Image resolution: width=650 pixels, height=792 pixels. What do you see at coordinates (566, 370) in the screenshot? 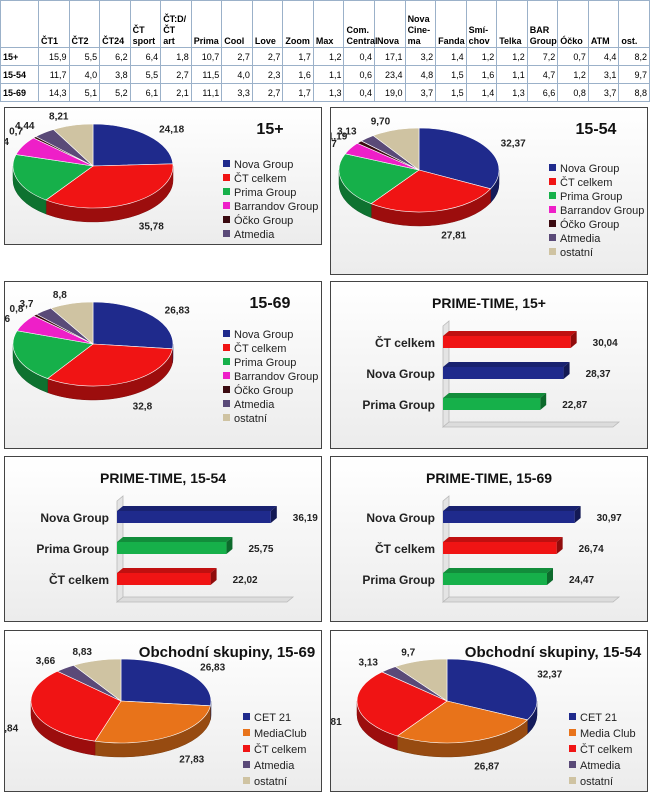
I see `bar-end` at bounding box center [566, 370].